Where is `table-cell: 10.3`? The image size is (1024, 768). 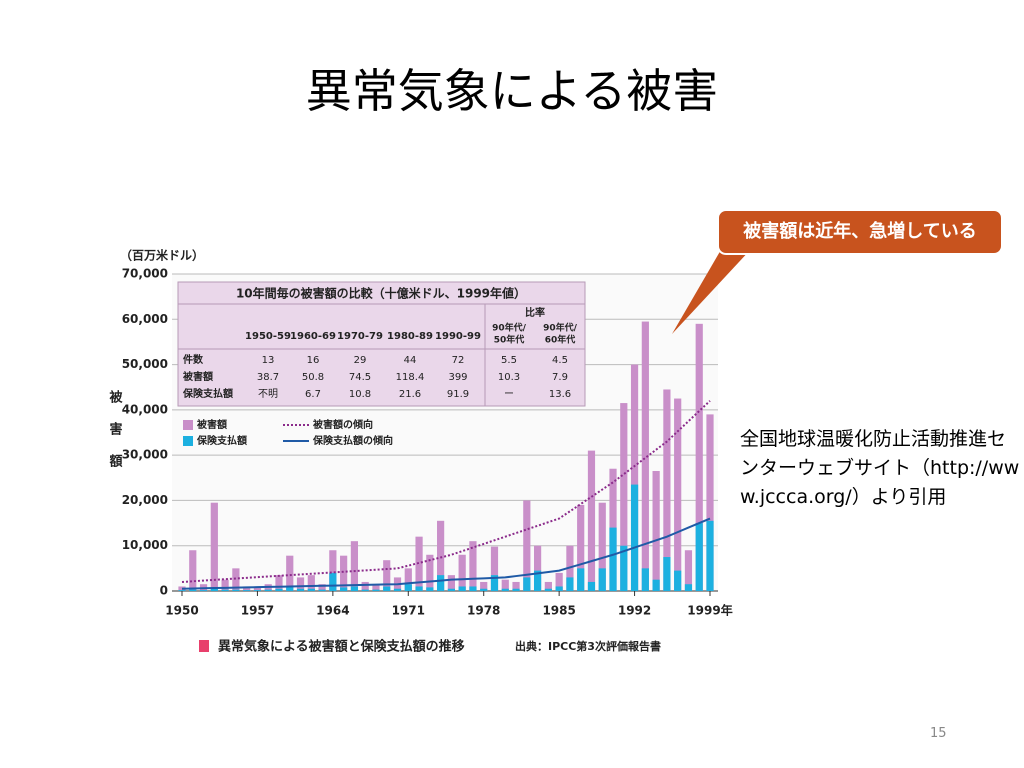 table-cell: 10.3 is located at coordinates (509, 377).